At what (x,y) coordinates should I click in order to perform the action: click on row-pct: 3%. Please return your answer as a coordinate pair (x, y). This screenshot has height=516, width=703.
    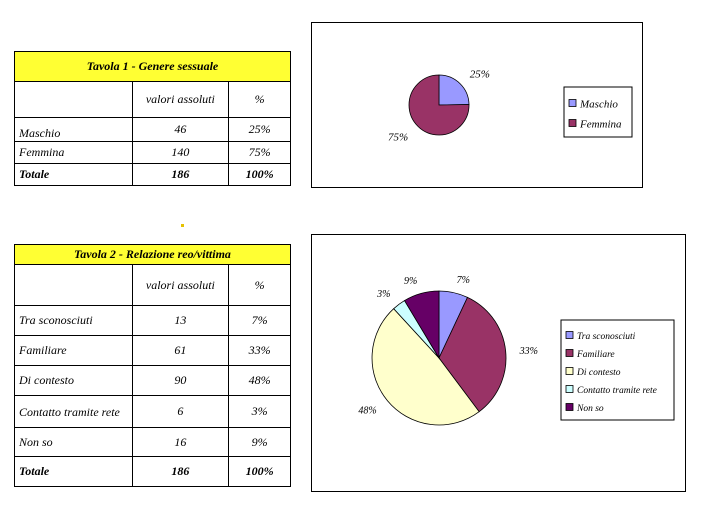
    Looking at the image, I should click on (259, 411).